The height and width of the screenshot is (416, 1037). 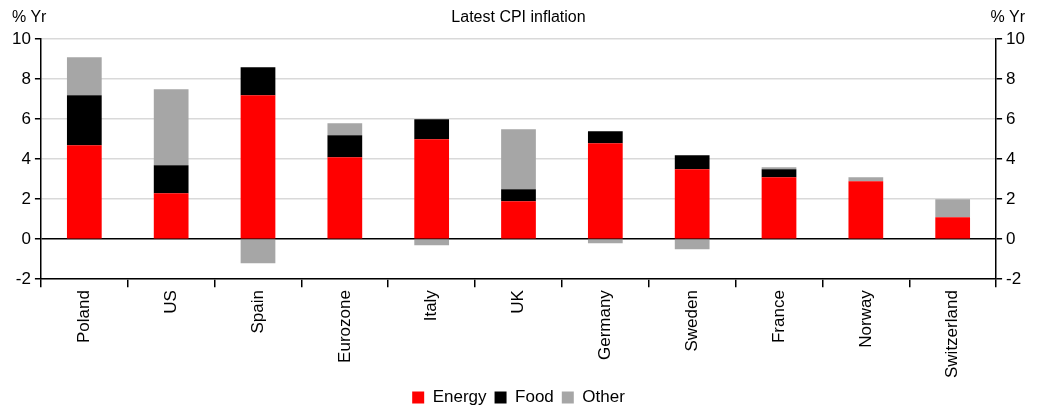 I want to click on x-tick-label: Switzerland, so click(x=952, y=334).